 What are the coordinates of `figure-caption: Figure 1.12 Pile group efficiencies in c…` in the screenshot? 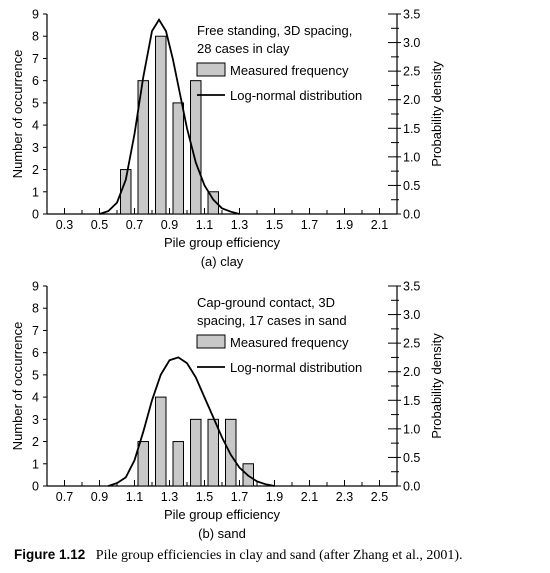 It's located at (238, 555).